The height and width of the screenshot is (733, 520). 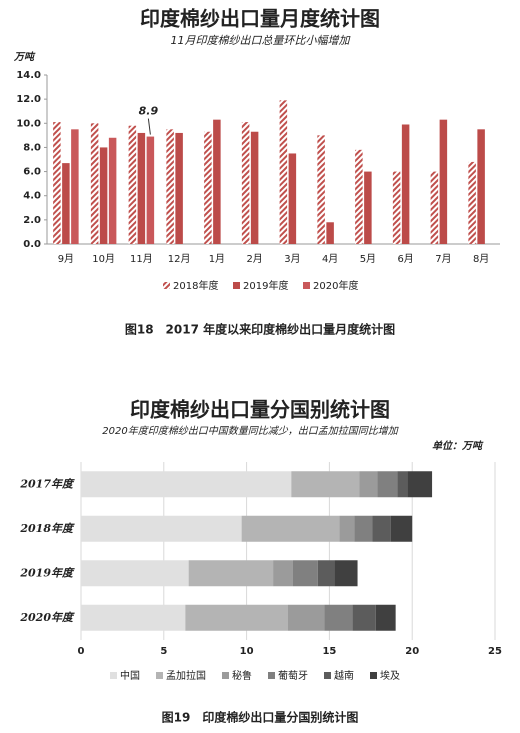 I want to click on x-tick-label: 6月, so click(x=405, y=259).